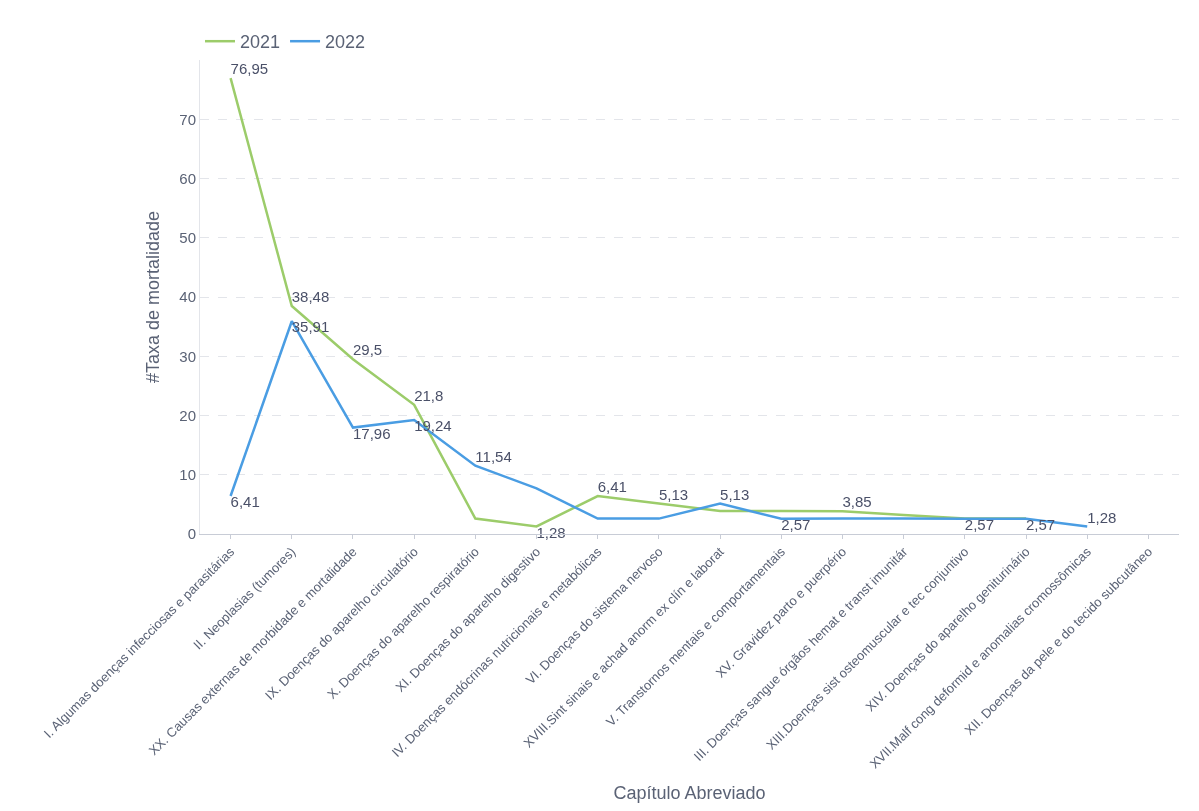 The height and width of the screenshot is (811, 1199). What do you see at coordinates (187, 297) in the screenshot?
I see `y-tick-label: 40` at bounding box center [187, 297].